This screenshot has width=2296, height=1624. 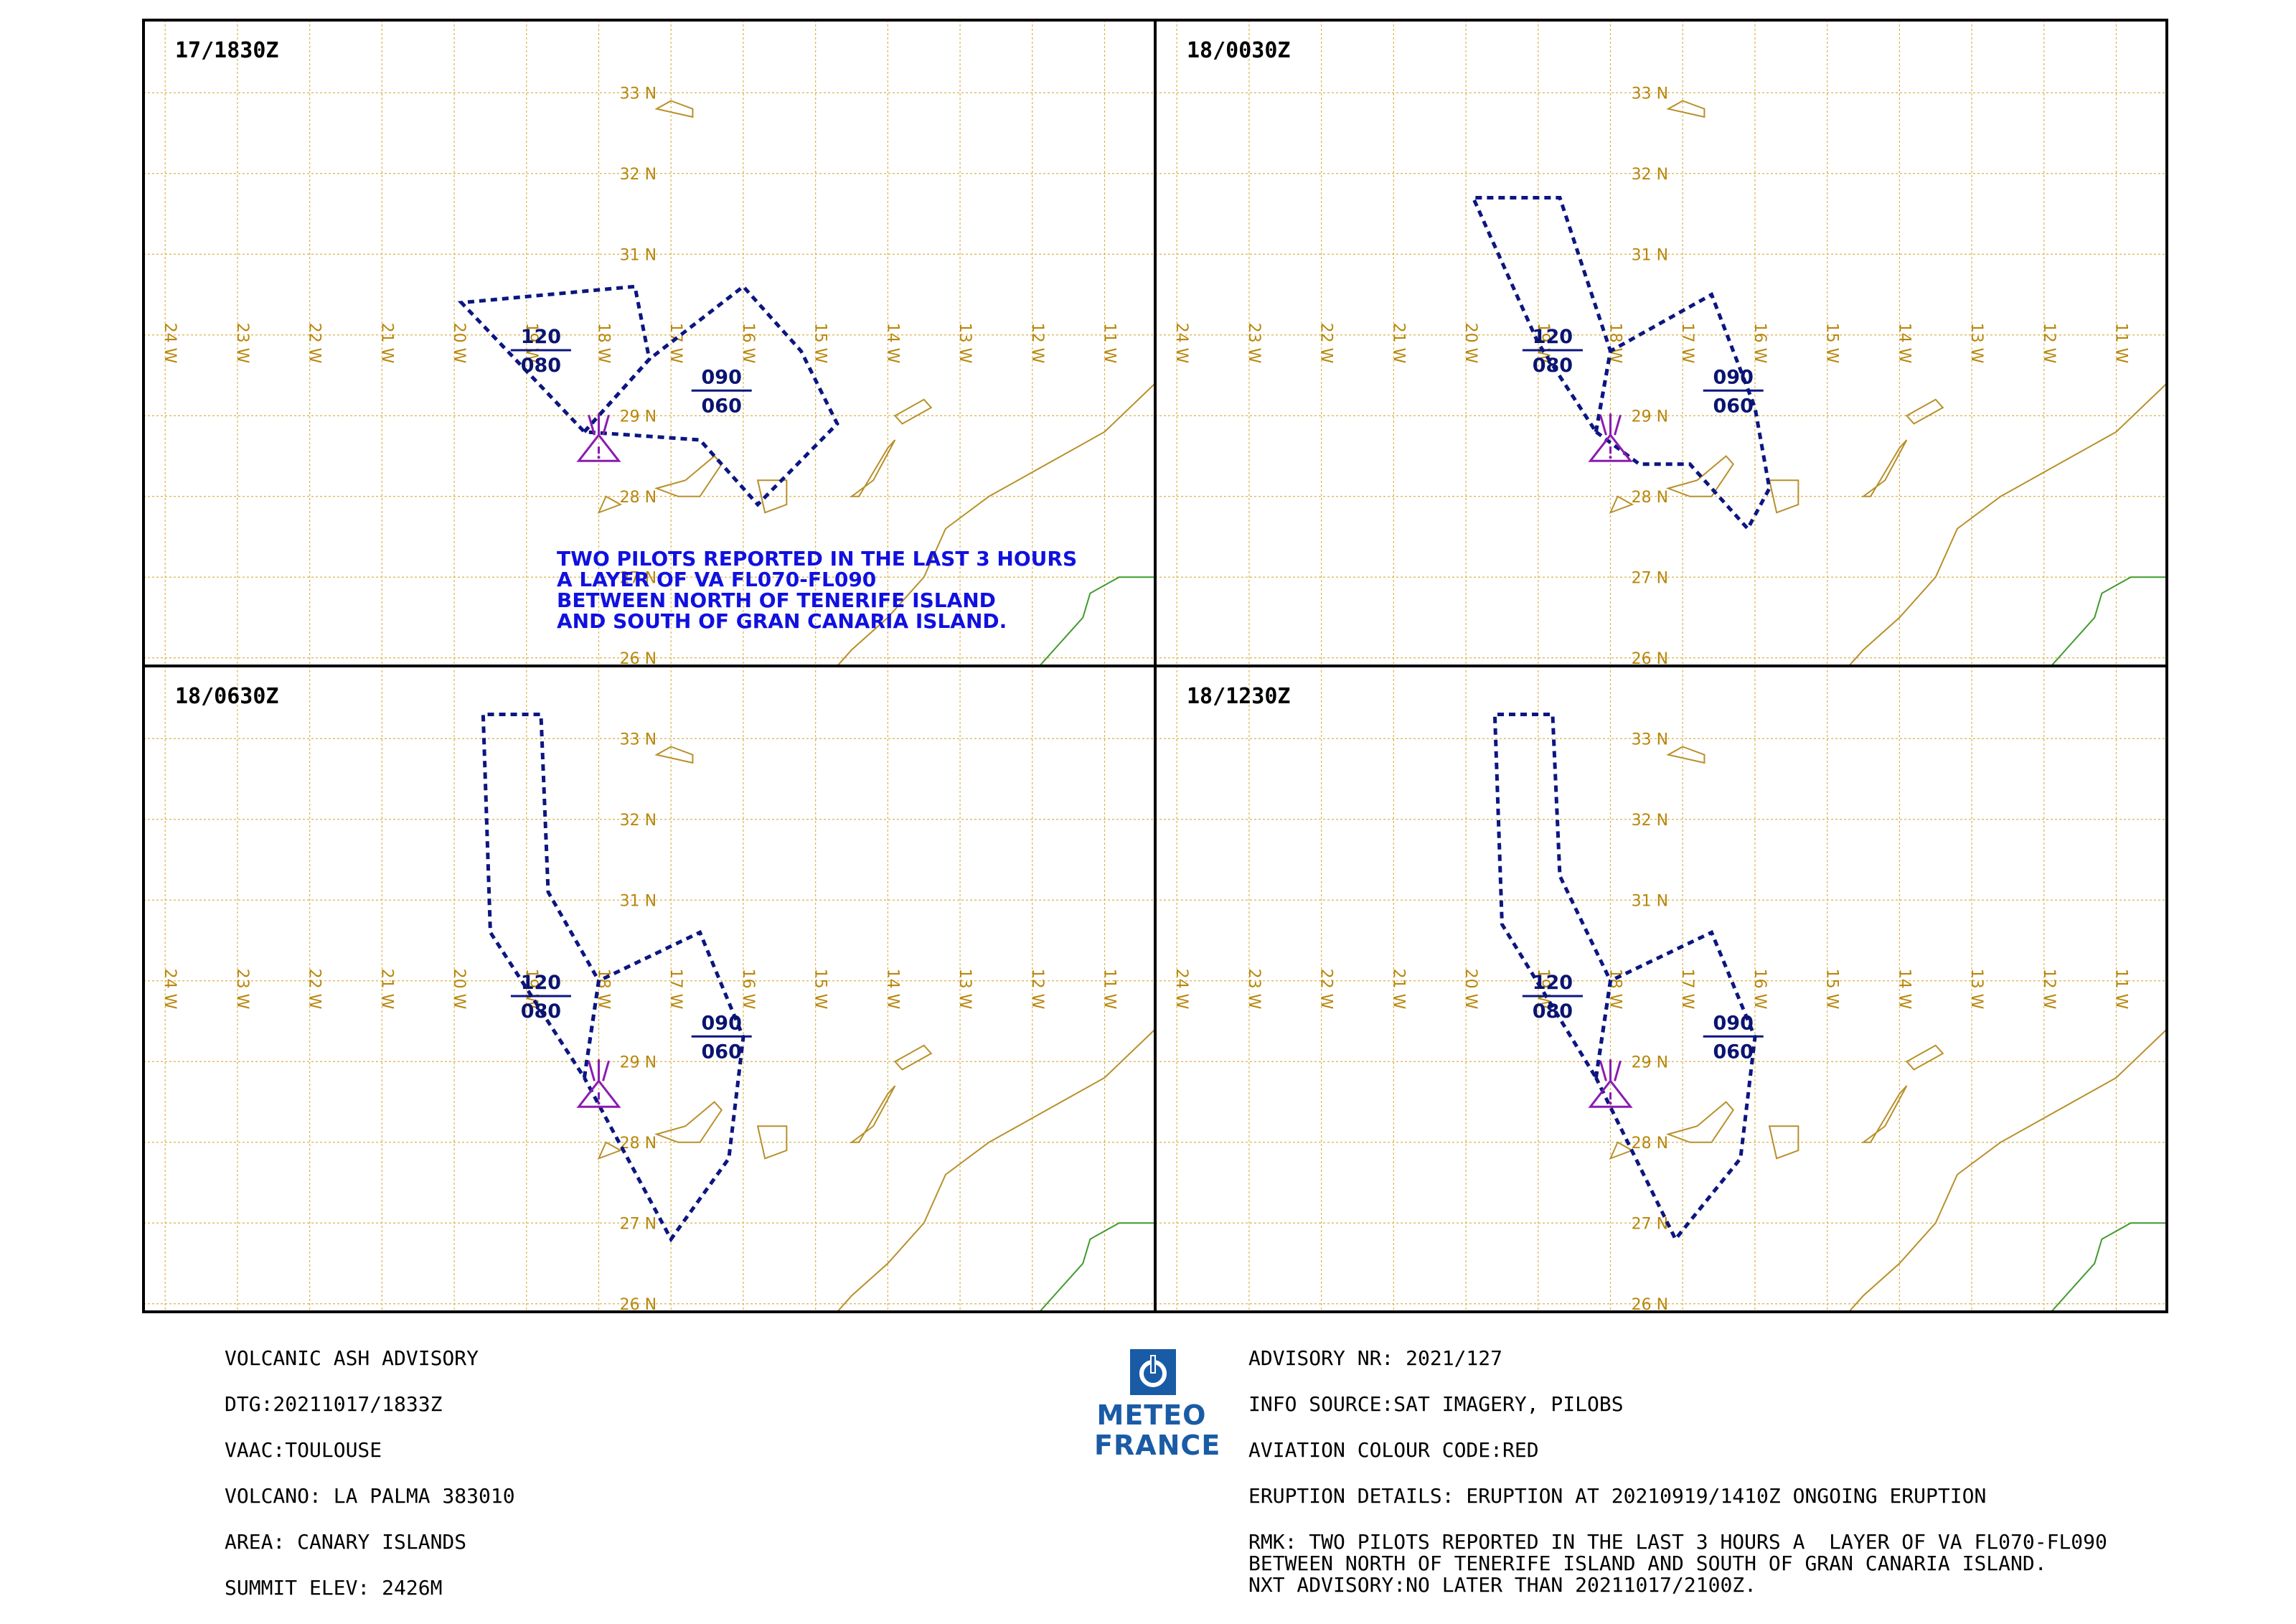 I want to click on panel-time-label: 18/0030Z, so click(x=1239, y=51).